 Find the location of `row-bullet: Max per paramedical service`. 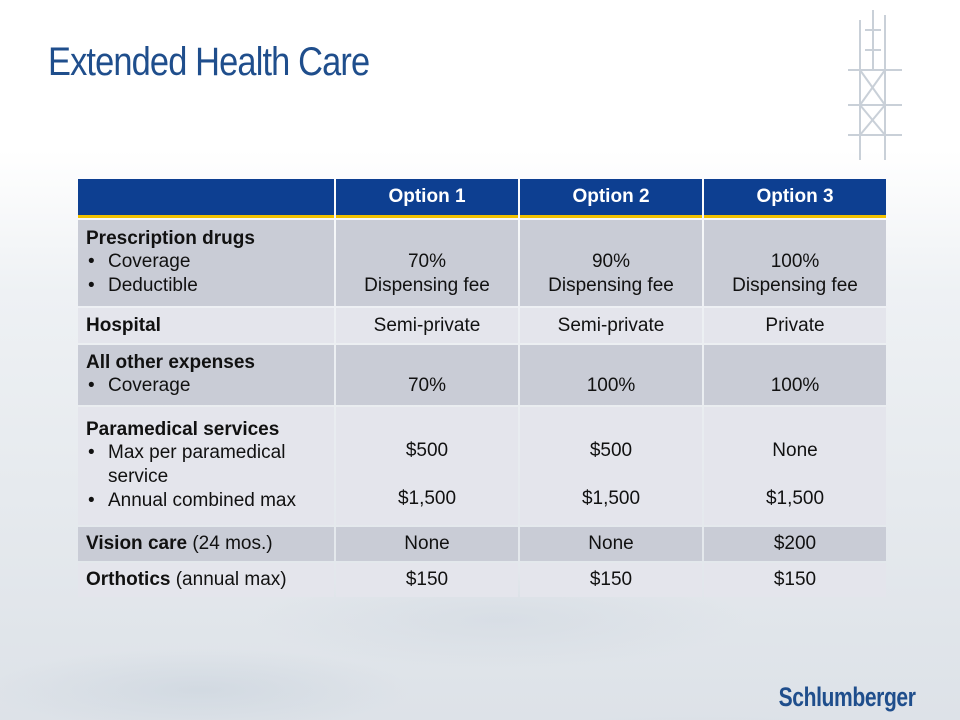

row-bullet: Max per paramedical service is located at coordinates (206, 465).